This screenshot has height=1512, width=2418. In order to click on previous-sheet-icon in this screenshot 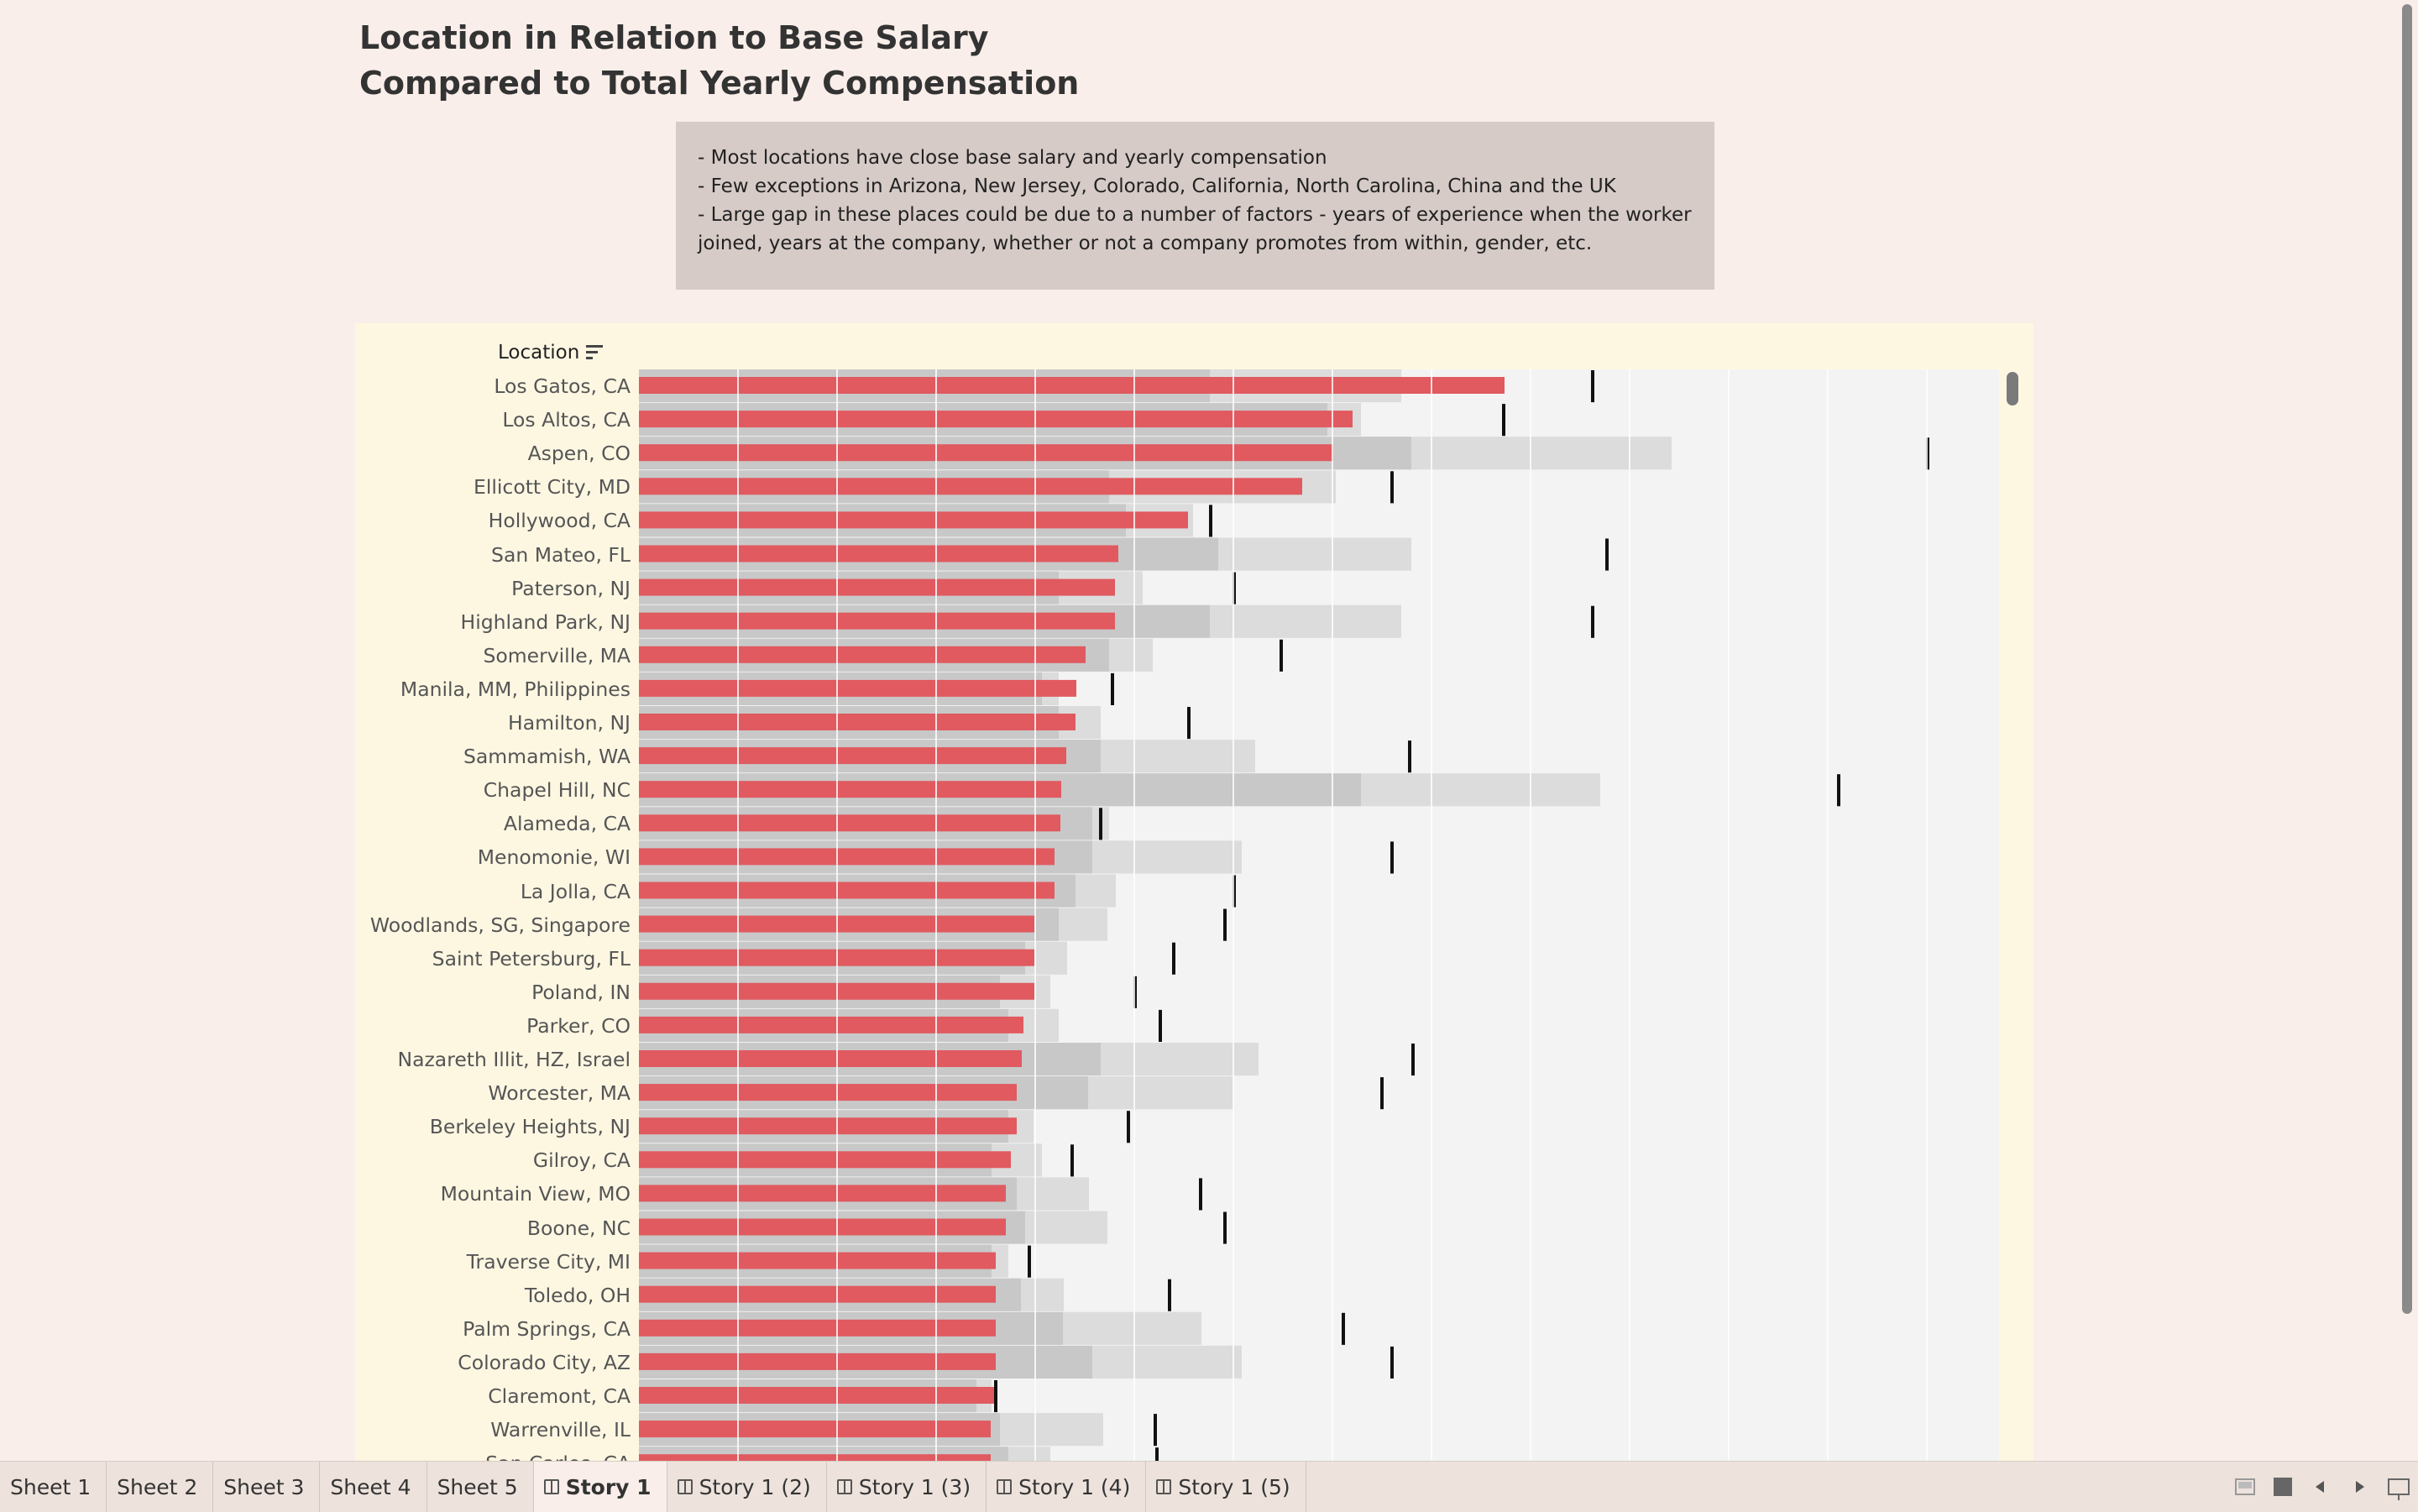, I will do `click(2321, 1487)`.